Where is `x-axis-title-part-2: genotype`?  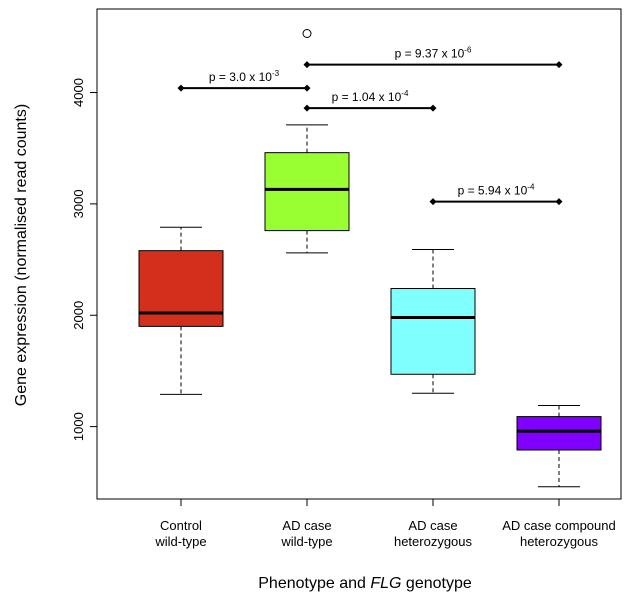 x-axis-title-part-2: genotype is located at coordinates (436, 583).